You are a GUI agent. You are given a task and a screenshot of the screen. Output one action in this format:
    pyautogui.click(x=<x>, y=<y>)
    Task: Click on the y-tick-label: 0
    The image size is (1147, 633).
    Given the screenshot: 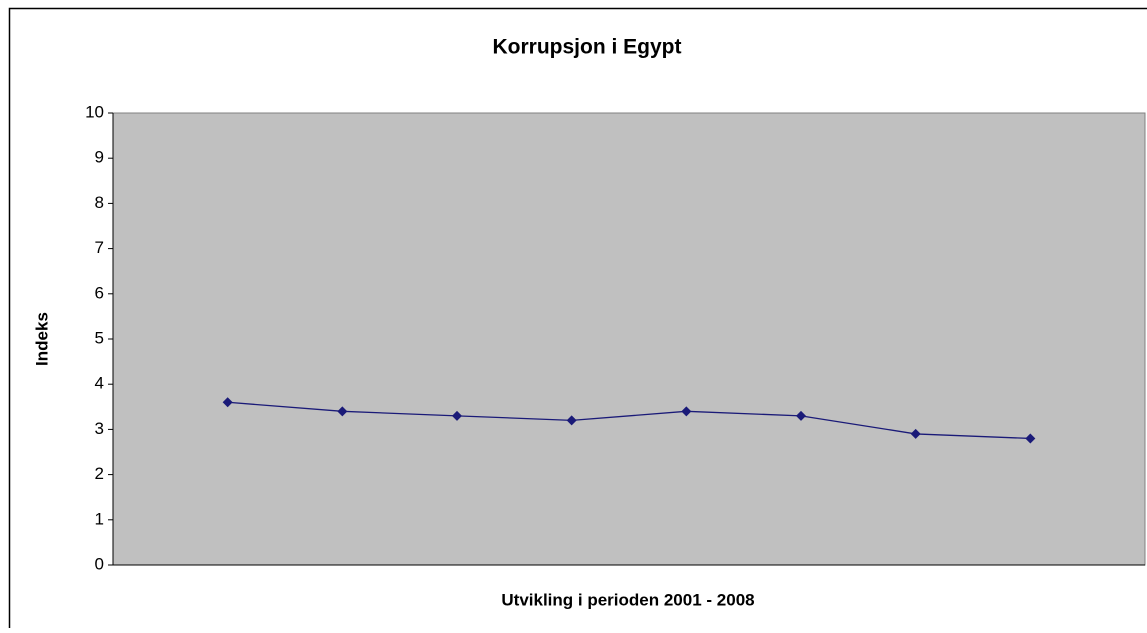 What is the action you would take?
    pyautogui.click(x=99, y=563)
    